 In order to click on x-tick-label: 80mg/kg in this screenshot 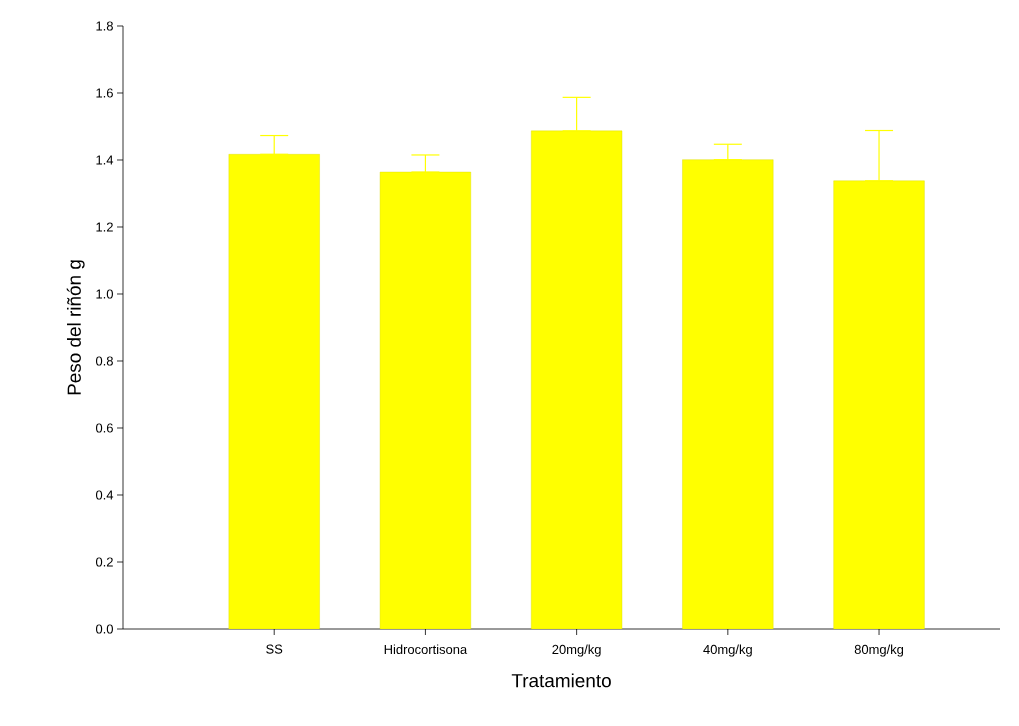, I will do `click(879, 650)`.